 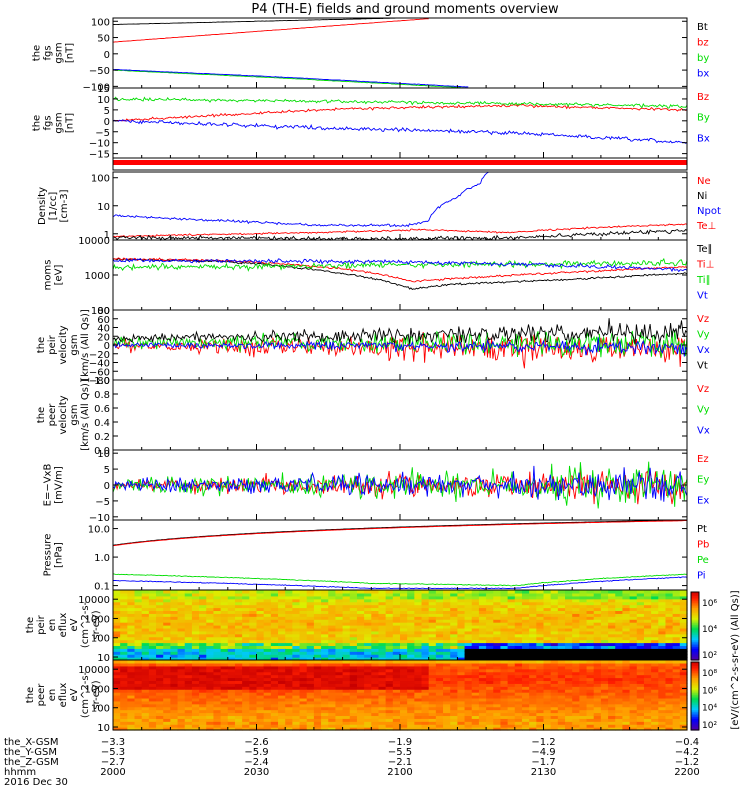 What do you see at coordinates (94, 600) in the screenshot?
I see `y-tick-label: 10000` at bounding box center [94, 600].